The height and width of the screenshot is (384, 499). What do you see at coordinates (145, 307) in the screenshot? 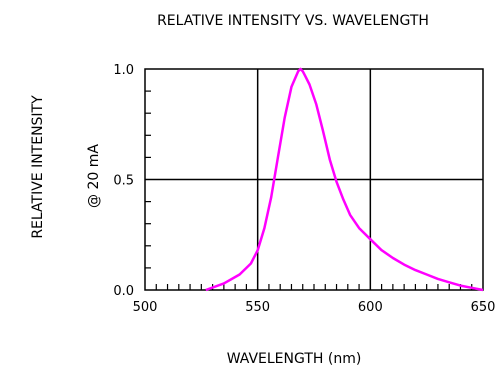
I see `x-tick-label: 500` at bounding box center [145, 307].